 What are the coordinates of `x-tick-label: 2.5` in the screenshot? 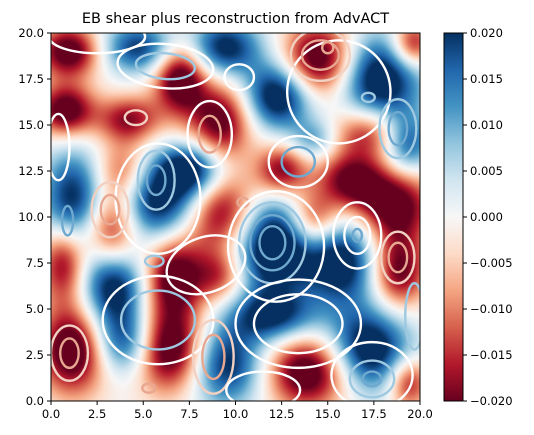 It's located at (97, 414).